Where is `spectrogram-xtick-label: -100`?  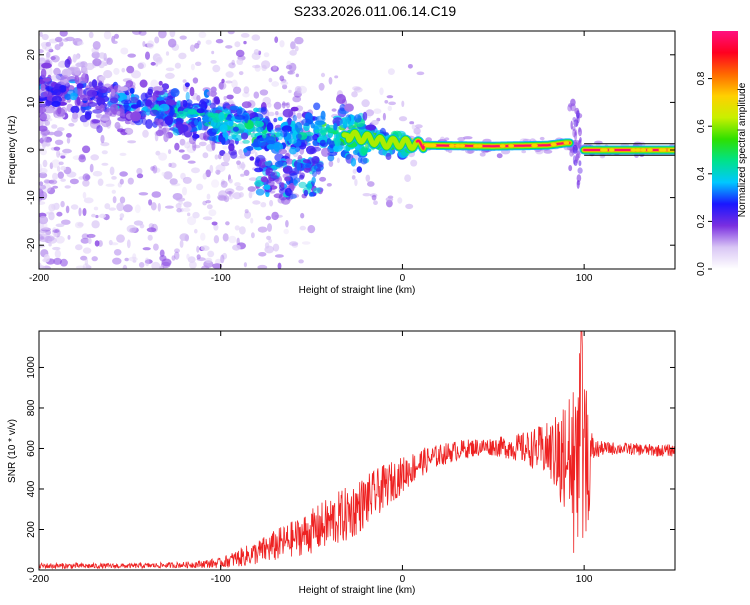 spectrogram-xtick-label: -100 is located at coordinates (221, 278).